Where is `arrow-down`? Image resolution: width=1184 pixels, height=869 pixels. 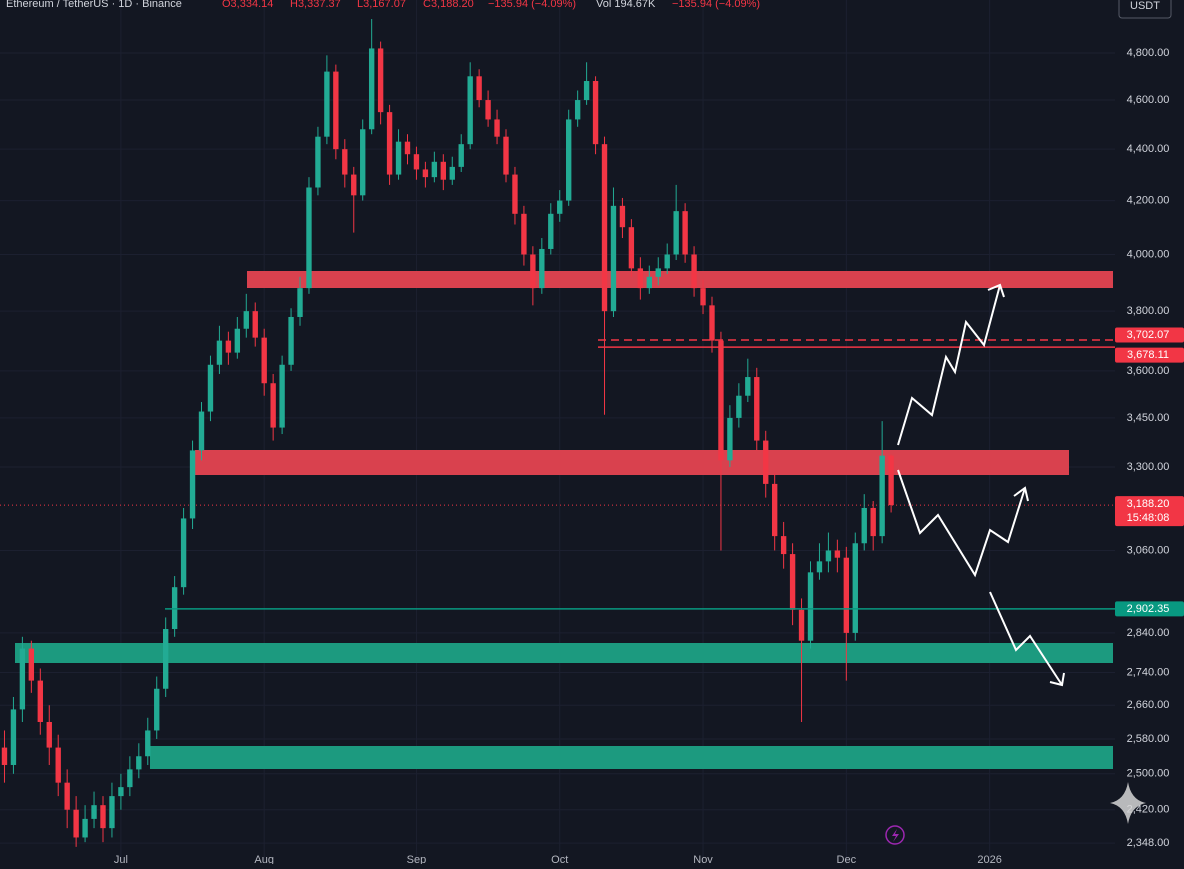
arrow-down is located at coordinates (1026, 638).